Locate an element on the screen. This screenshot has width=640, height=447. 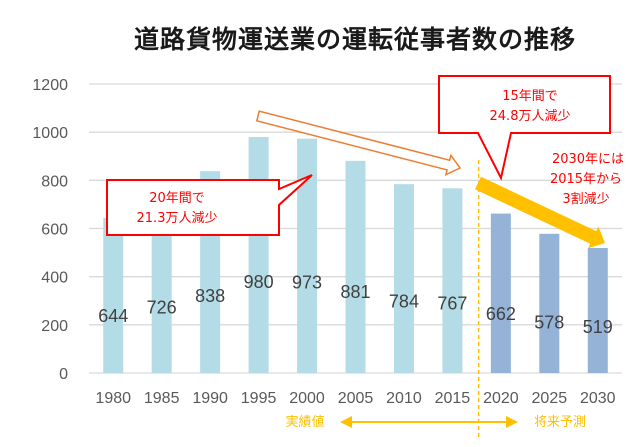
decline-trend-arrow-forecast is located at coordinates (540, 212).